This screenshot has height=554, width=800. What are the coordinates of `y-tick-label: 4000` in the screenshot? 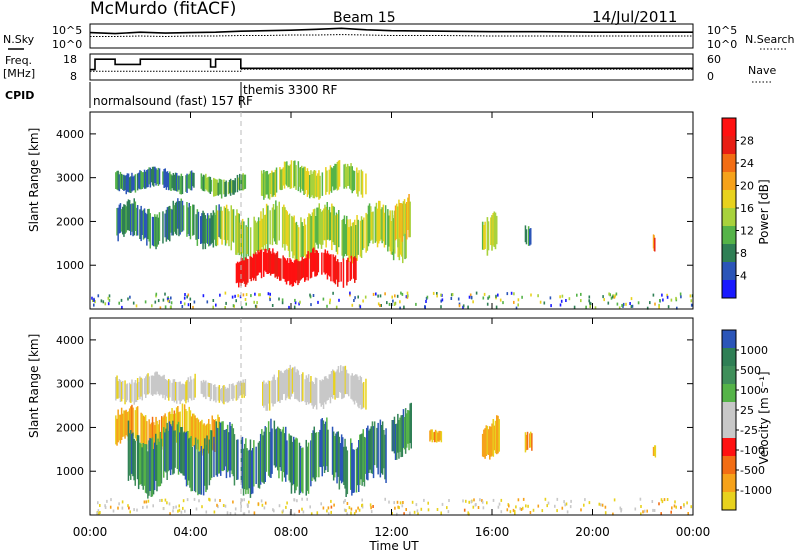 It's located at (70, 340).